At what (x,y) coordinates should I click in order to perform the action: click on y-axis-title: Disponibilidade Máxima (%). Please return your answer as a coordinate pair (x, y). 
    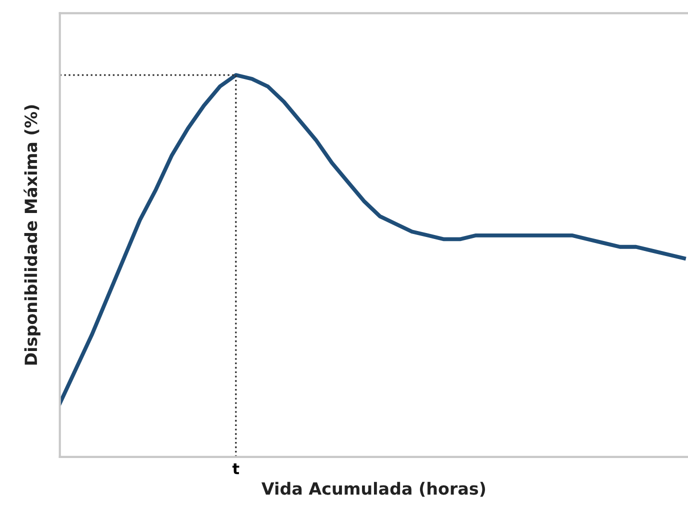
    Looking at the image, I should click on (32, 235).